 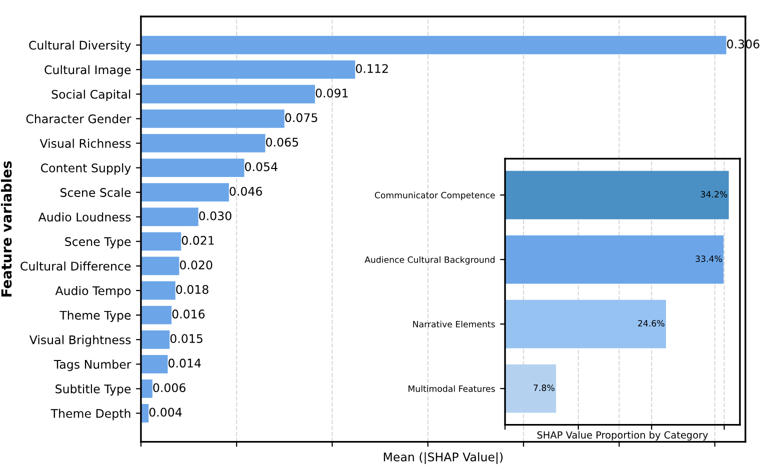 What do you see at coordinates (198, 240) in the screenshot?
I see `data-label: 0.021` at bounding box center [198, 240].